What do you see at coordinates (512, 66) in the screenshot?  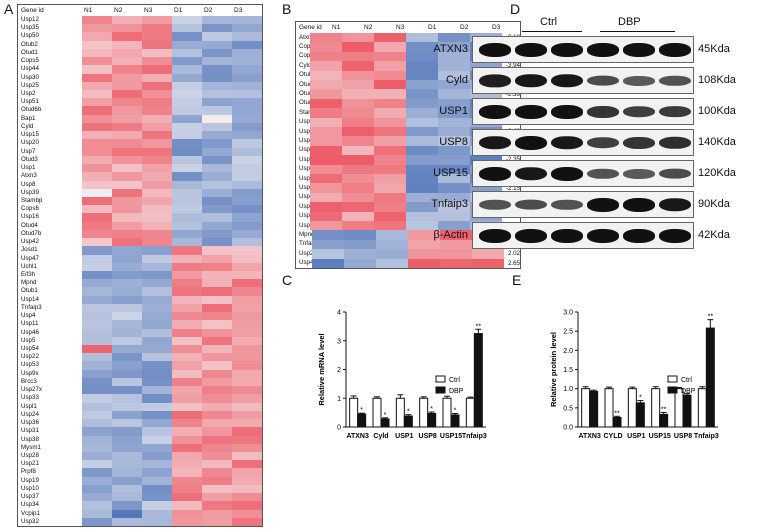 I see `log2fc-value: -3.94` at bounding box center [512, 66].